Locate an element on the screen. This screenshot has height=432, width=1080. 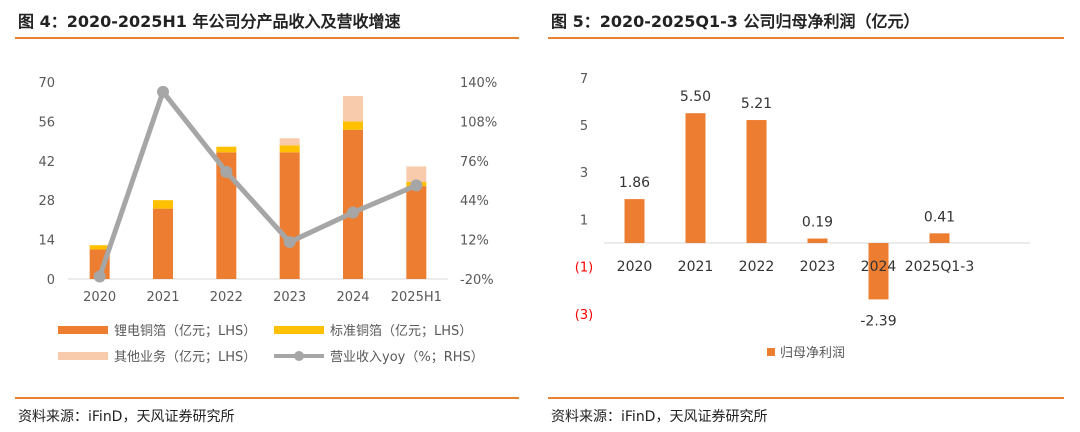
left-x-tick: 2021 is located at coordinates (162, 297).